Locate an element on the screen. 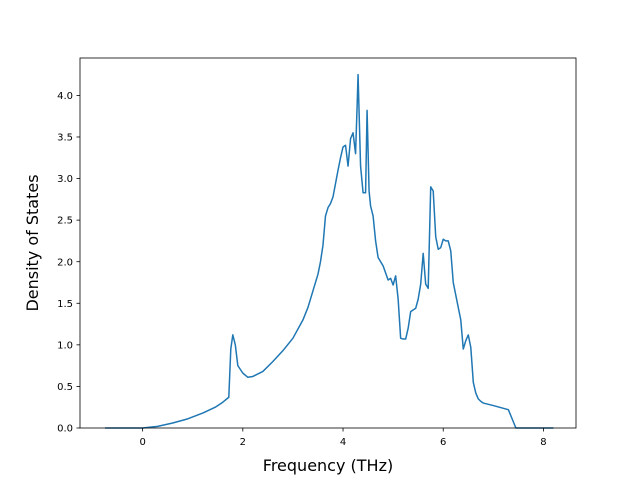 Image resolution: width=640 pixels, height=480 pixels. x-tick-label: 8 is located at coordinates (543, 442).